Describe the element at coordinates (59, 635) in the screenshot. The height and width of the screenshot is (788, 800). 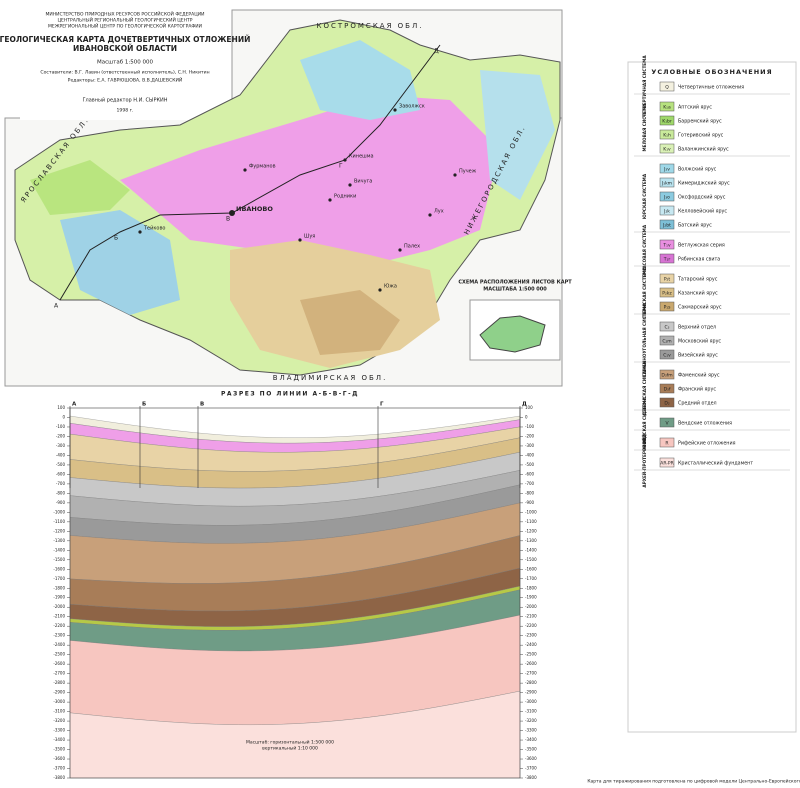
I see `depth-label: -2300` at that location.